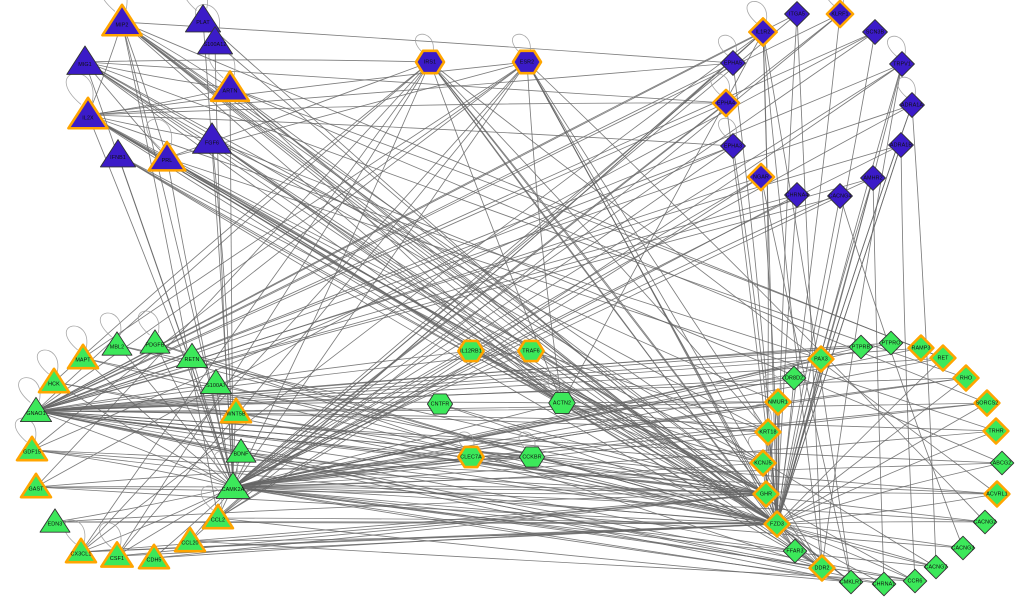 This screenshot has width=1027, height=600. What do you see at coordinates (81, 550) in the screenshot?
I see `graph-node-cx3cl1` at bounding box center [81, 550].